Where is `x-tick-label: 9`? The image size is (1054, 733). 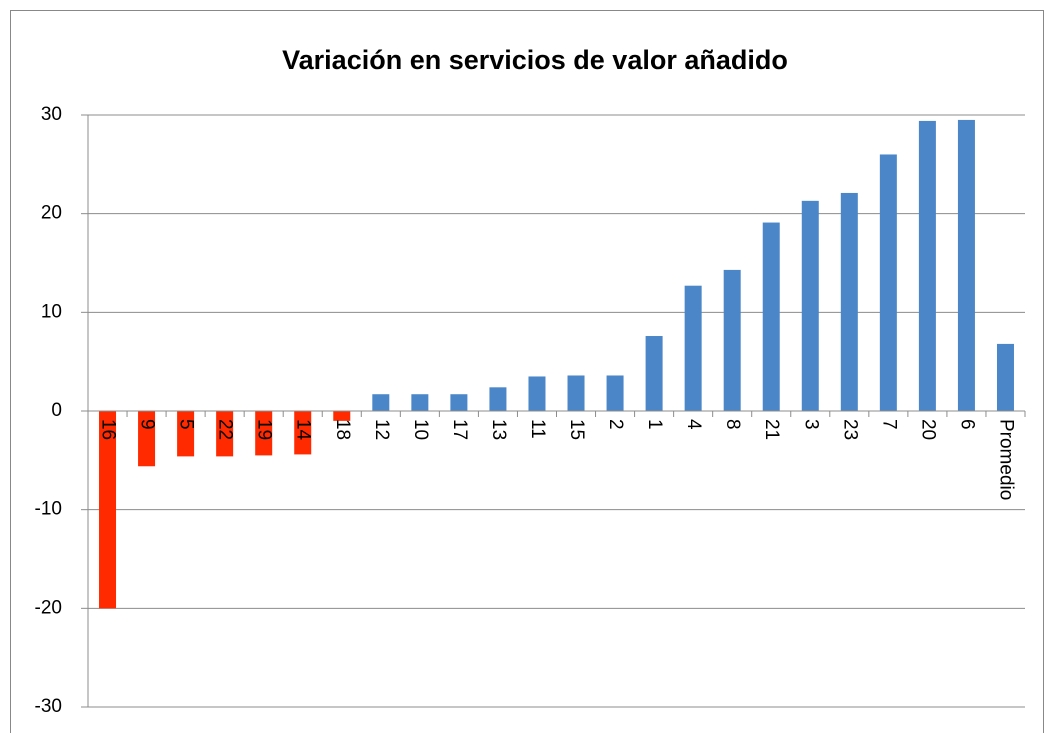 x-tick-label: 9 is located at coordinates (147, 424).